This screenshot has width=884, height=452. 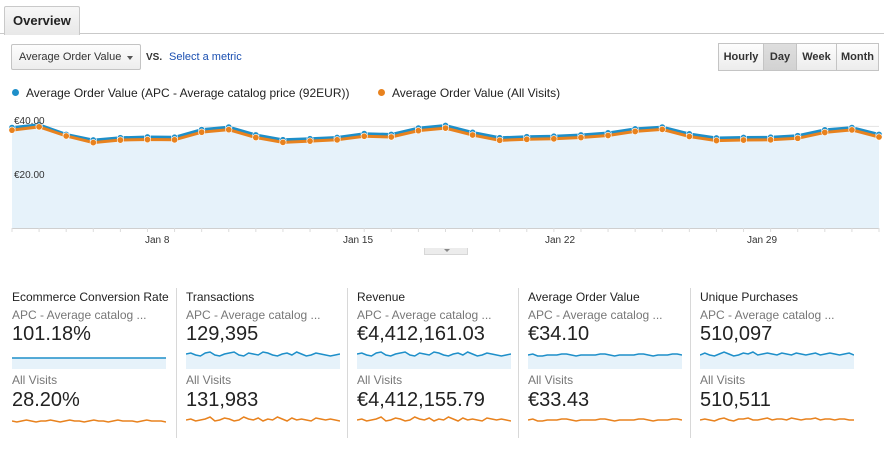 I want to click on metric-dropdown: Average Order Value, so click(x=76, y=57).